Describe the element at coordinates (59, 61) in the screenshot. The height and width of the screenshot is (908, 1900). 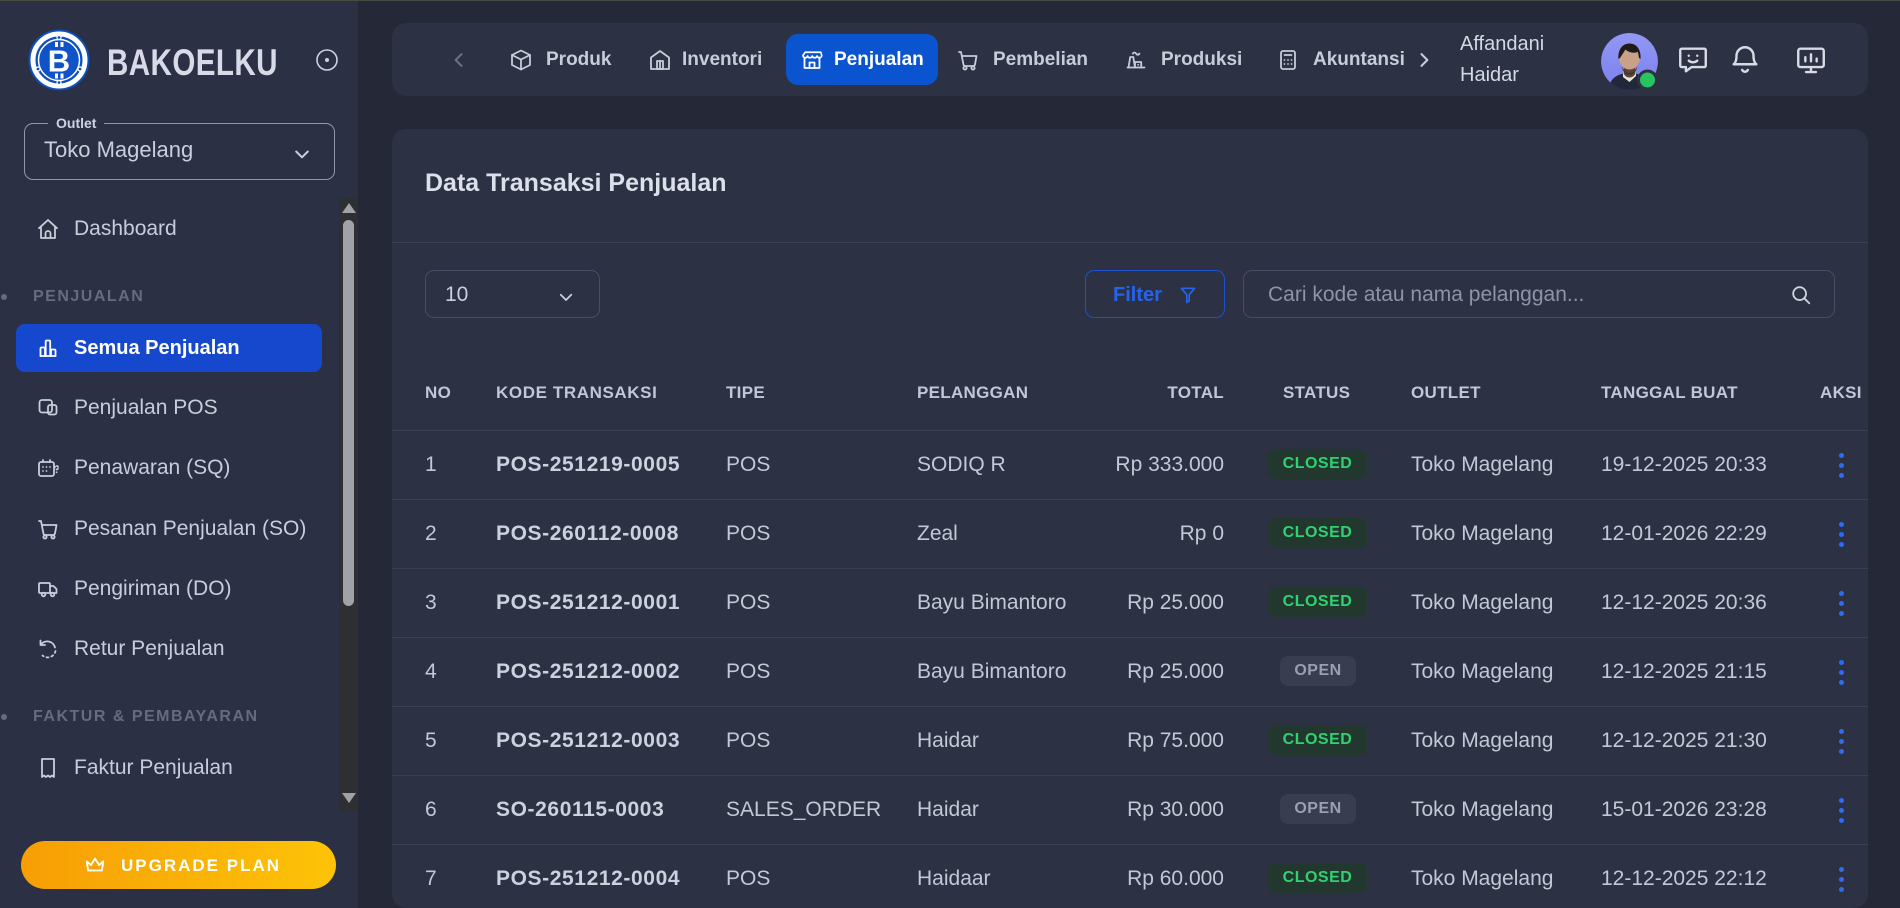
I see `svg-text: B` at that location.